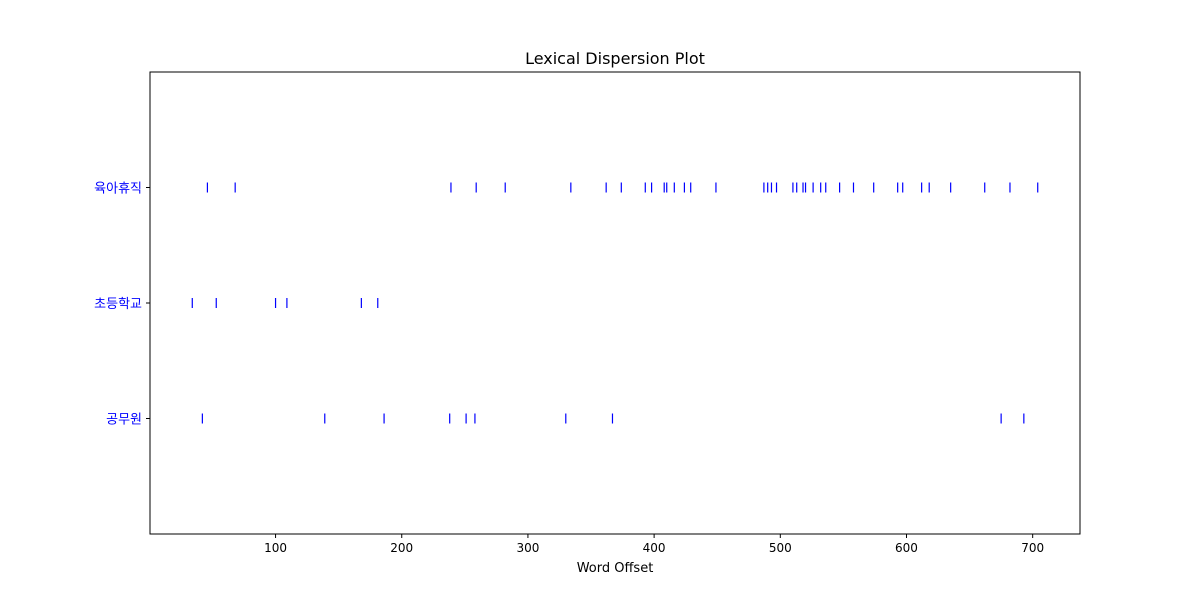 The width and height of the screenshot is (1200, 604). I want to click on chart-title: Lexical Dispersion Plot, so click(615, 58).